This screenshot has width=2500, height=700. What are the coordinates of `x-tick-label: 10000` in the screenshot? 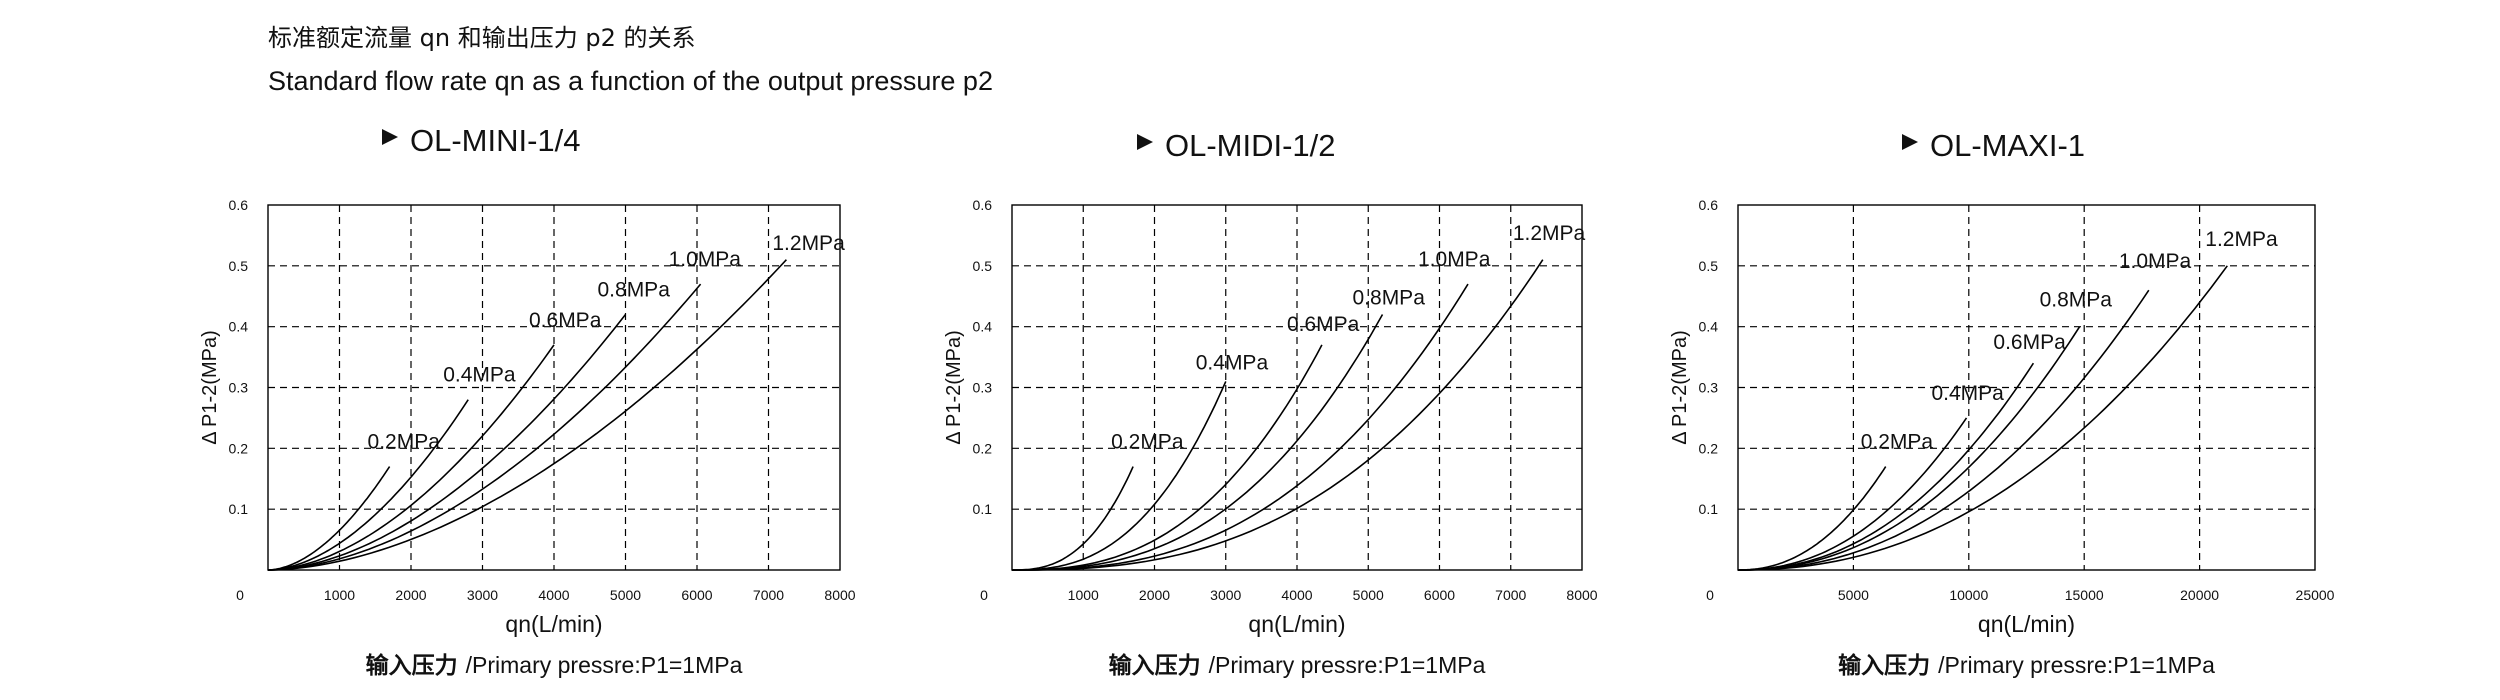 It's located at (1968, 595).